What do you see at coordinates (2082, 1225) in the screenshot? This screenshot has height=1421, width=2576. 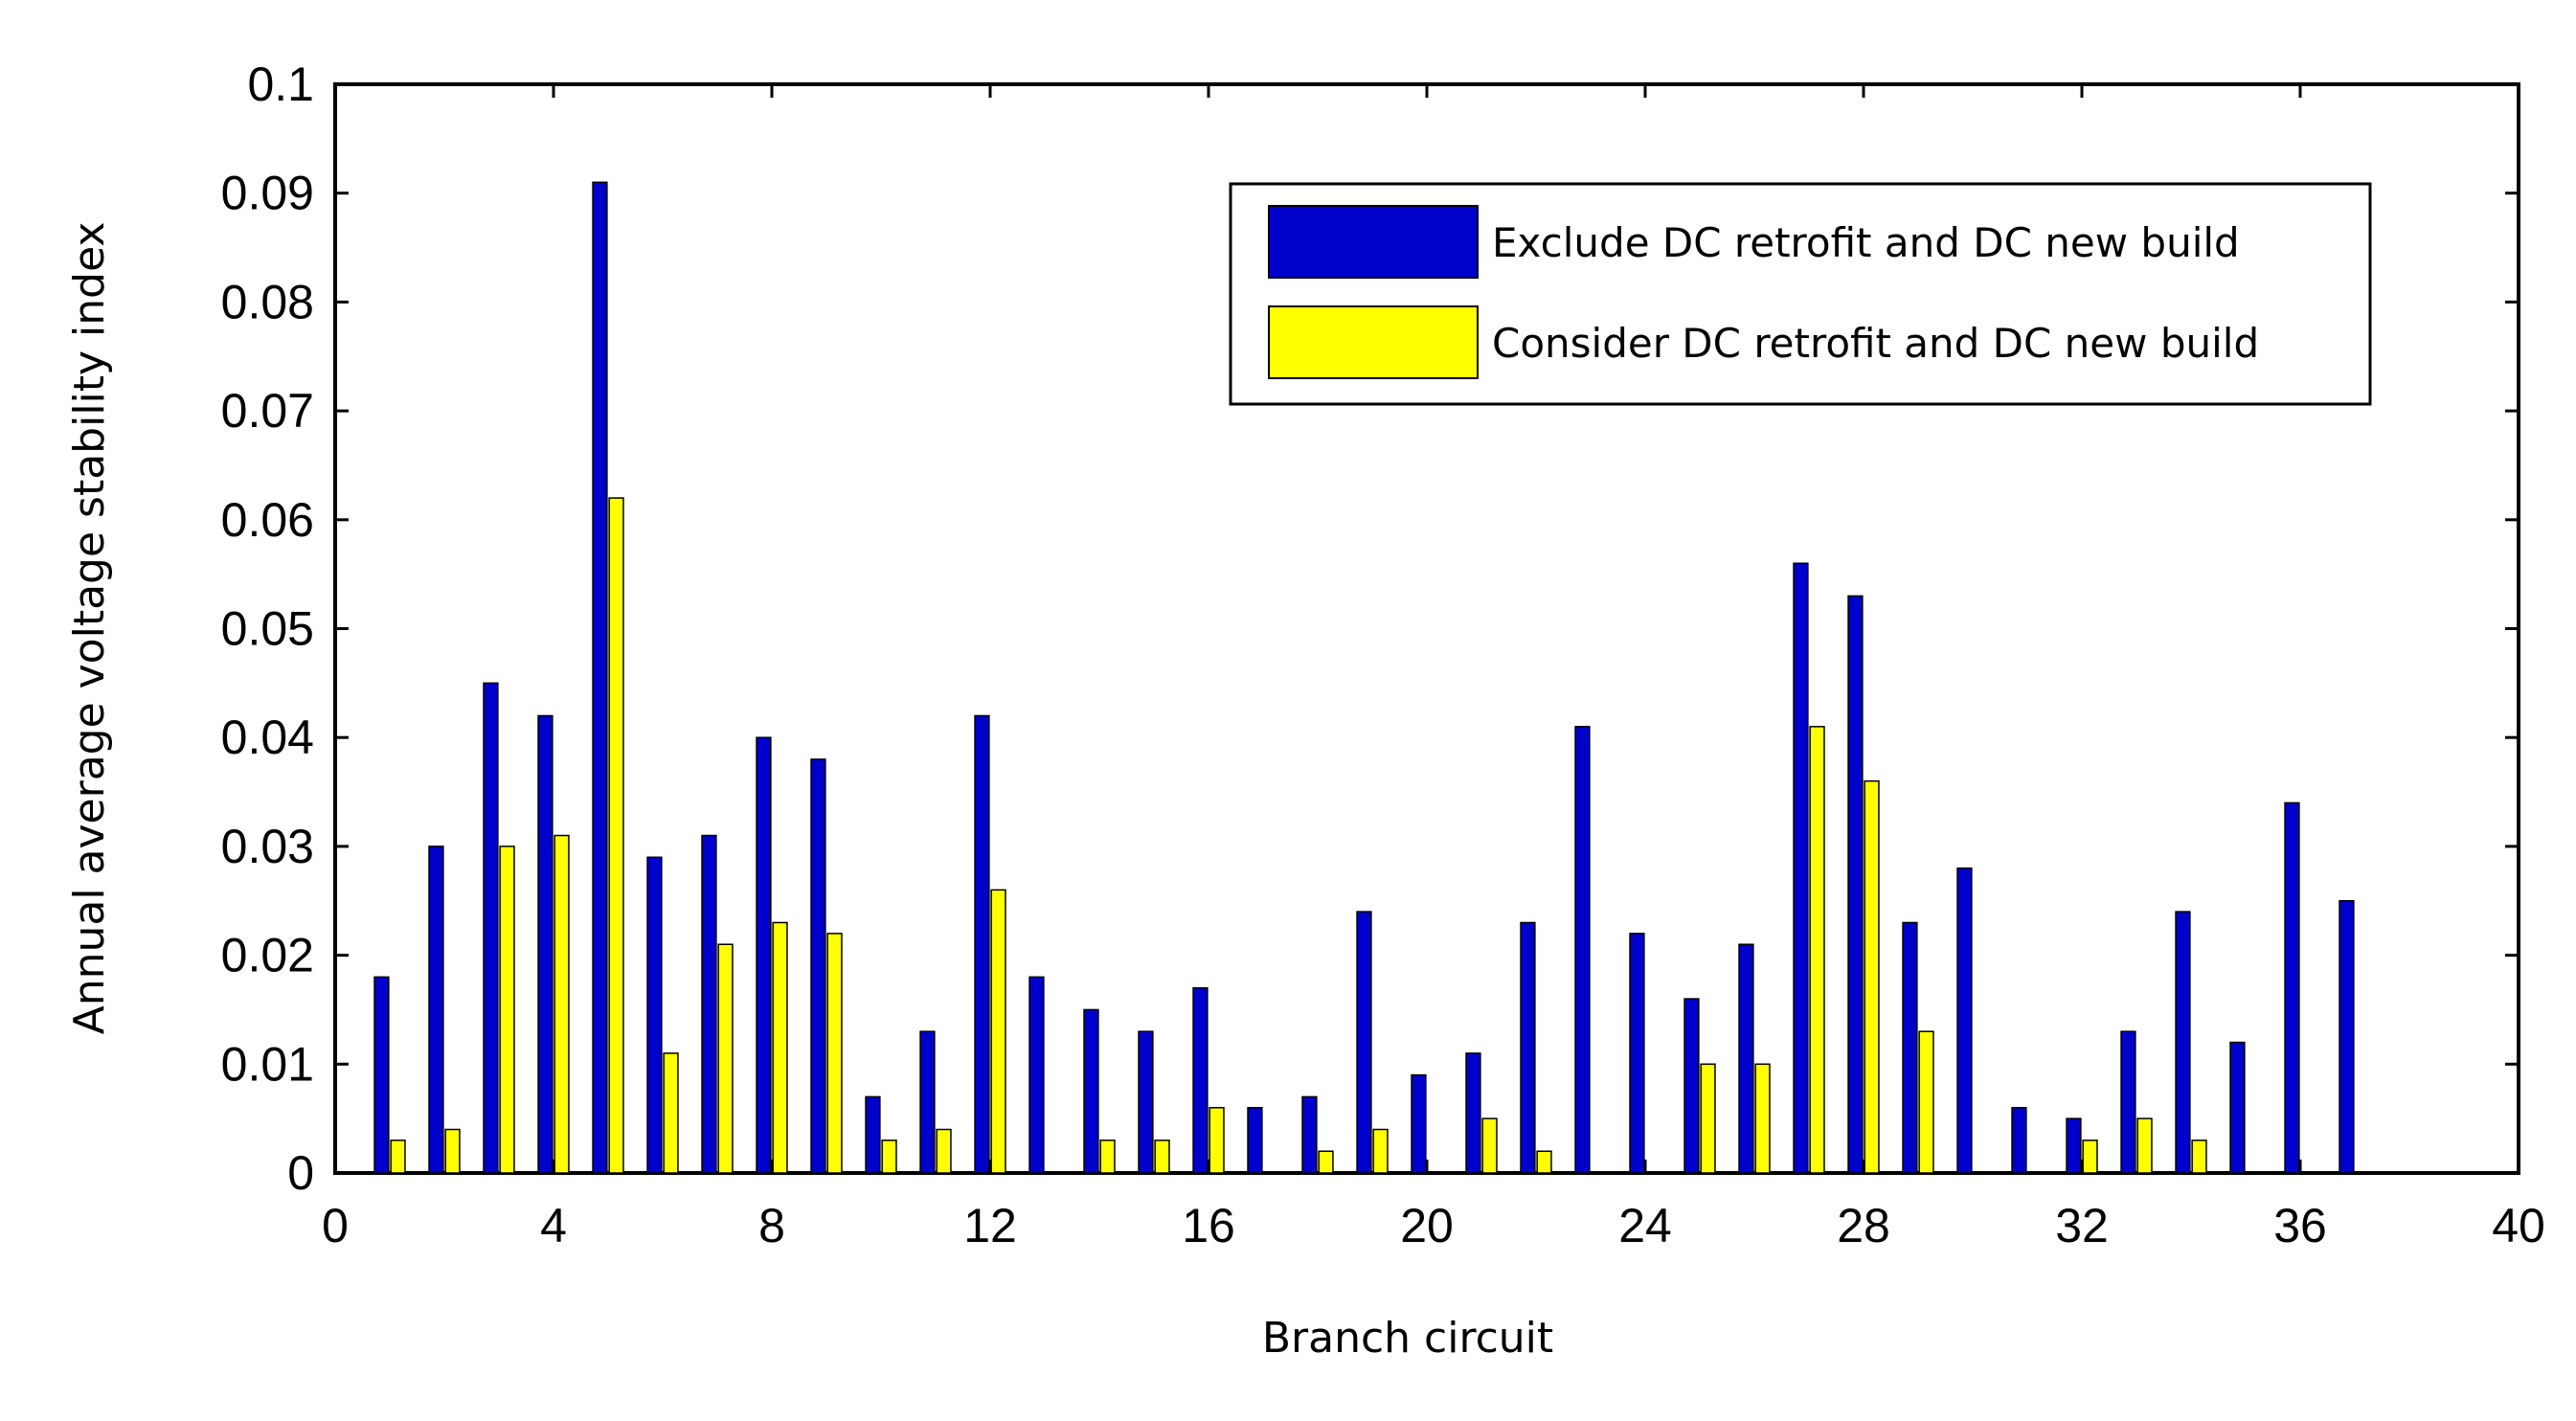 I see `x-tick-label: 32` at bounding box center [2082, 1225].